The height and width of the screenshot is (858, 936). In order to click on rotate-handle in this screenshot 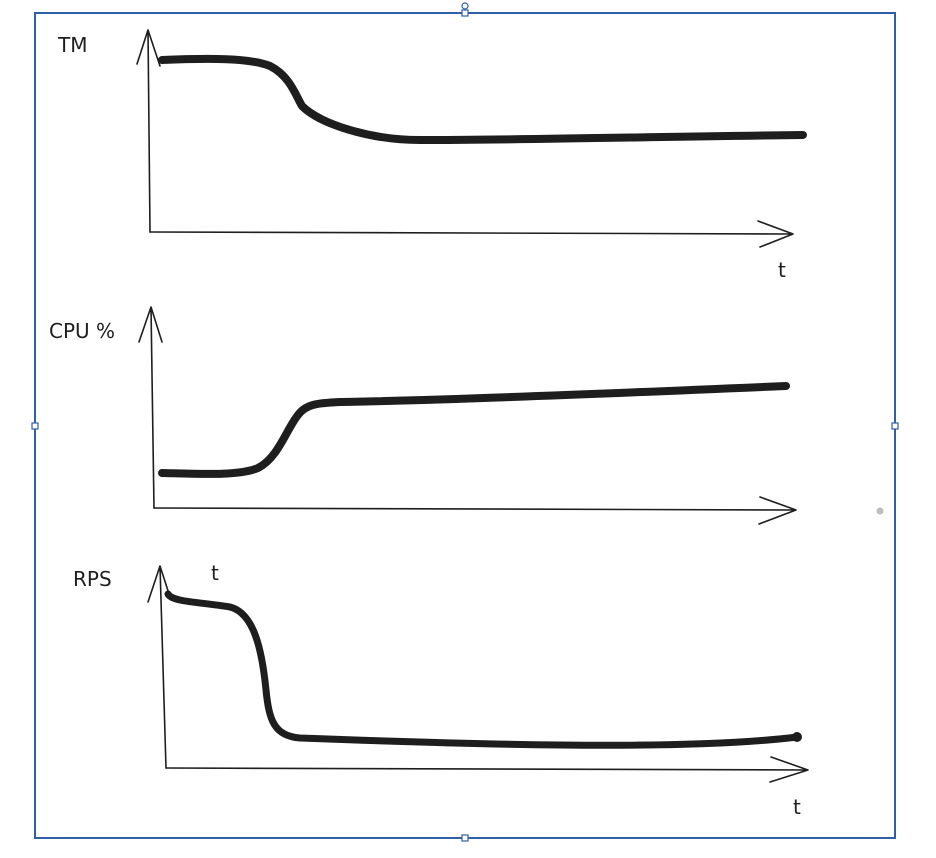, I will do `click(465, 6)`.